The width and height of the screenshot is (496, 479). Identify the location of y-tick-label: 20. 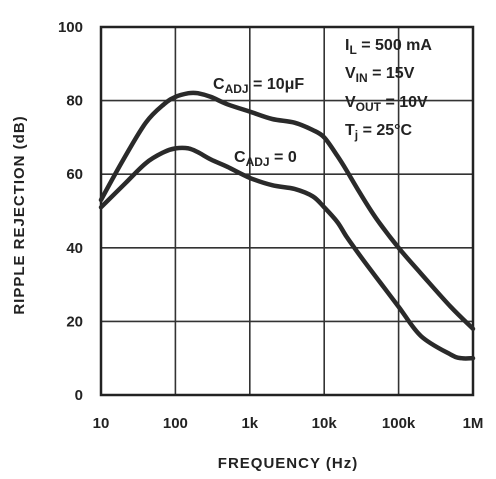
(74, 321).